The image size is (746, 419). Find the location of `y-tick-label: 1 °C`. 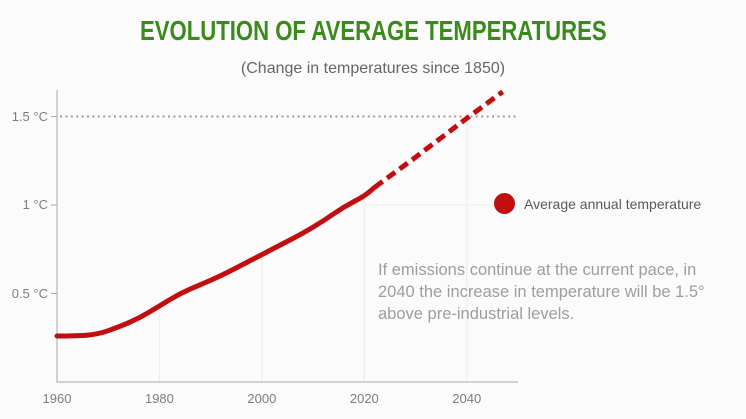

y-tick-label: 1 °C is located at coordinates (35, 205).